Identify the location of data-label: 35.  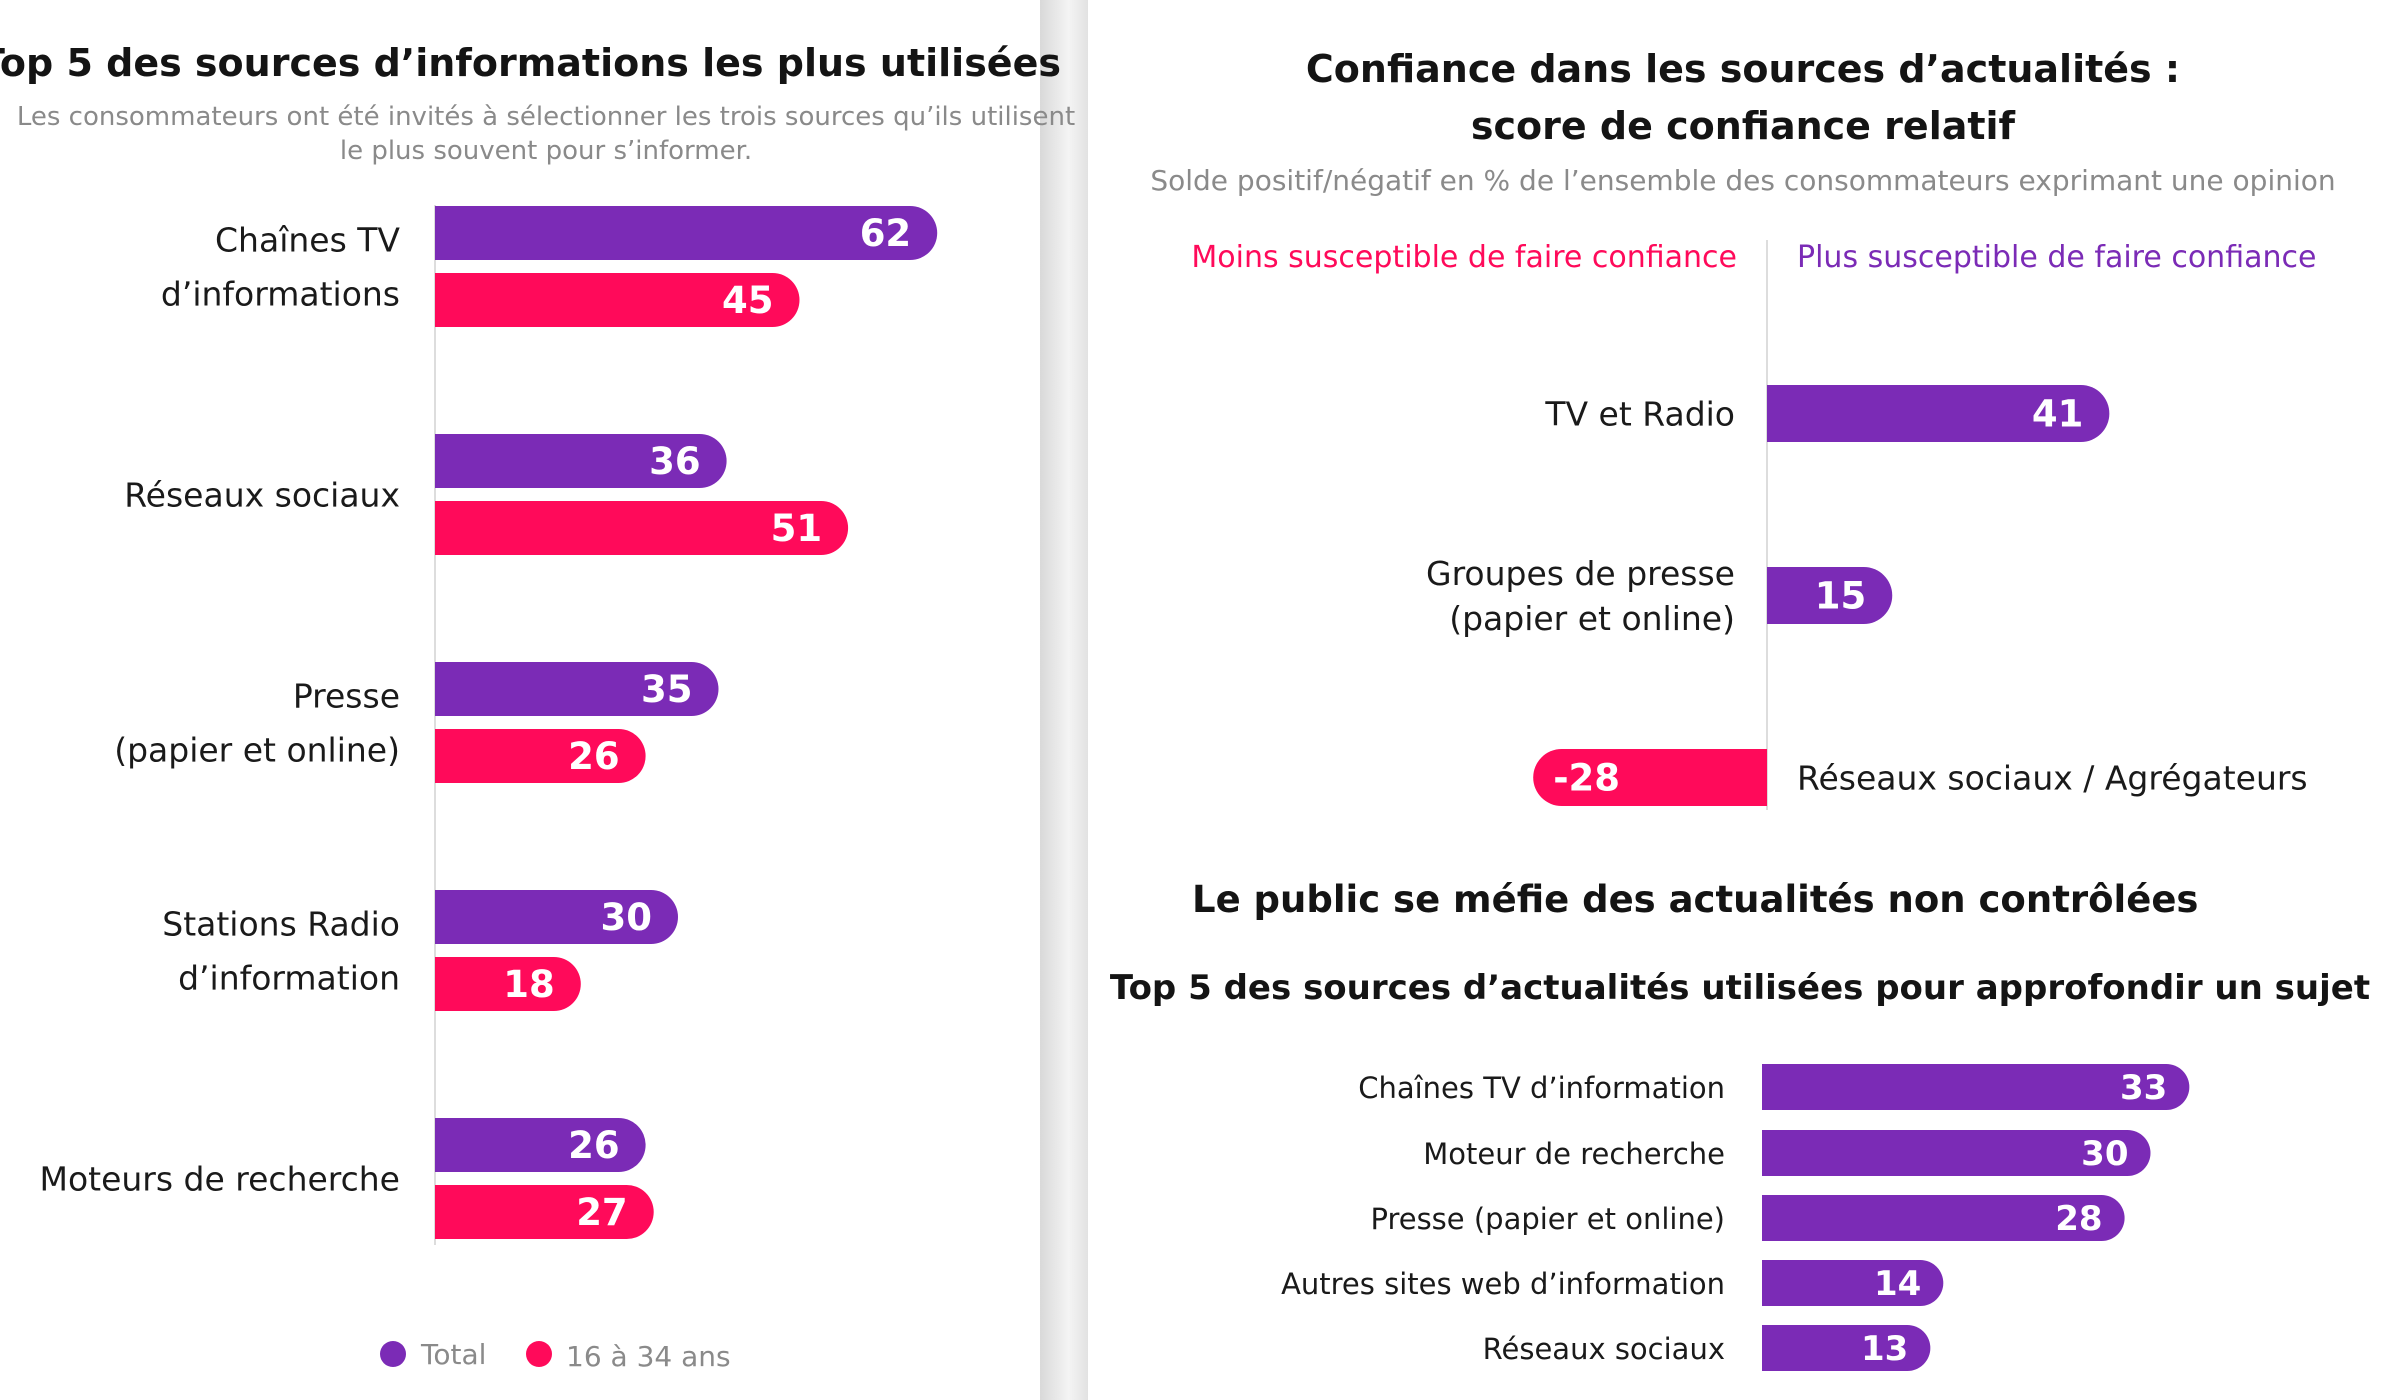
(667, 689).